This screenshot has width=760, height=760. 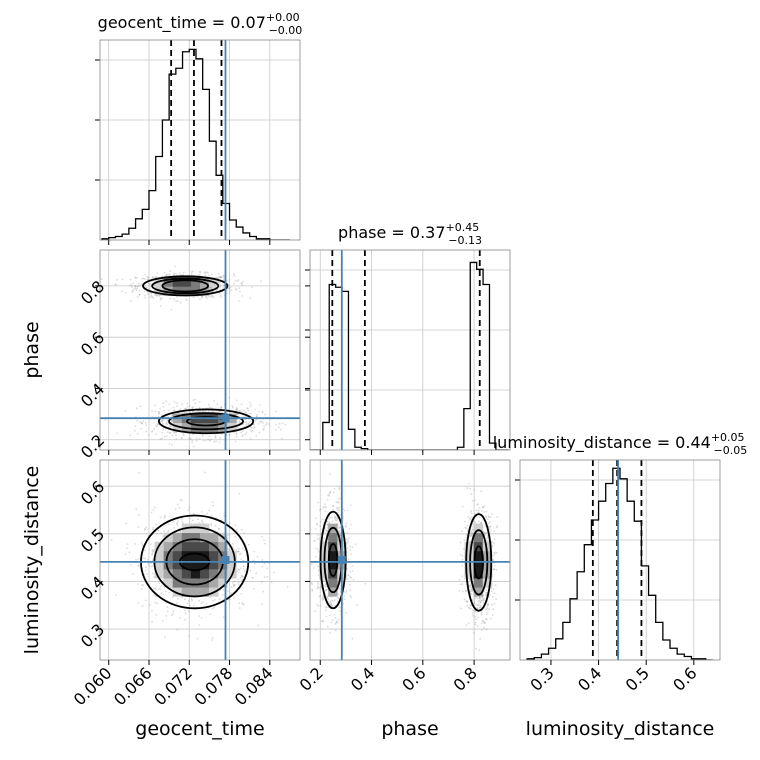 What do you see at coordinates (173, 686) in the screenshot?
I see `x-tick-label: 0.072` at bounding box center [173, 686].